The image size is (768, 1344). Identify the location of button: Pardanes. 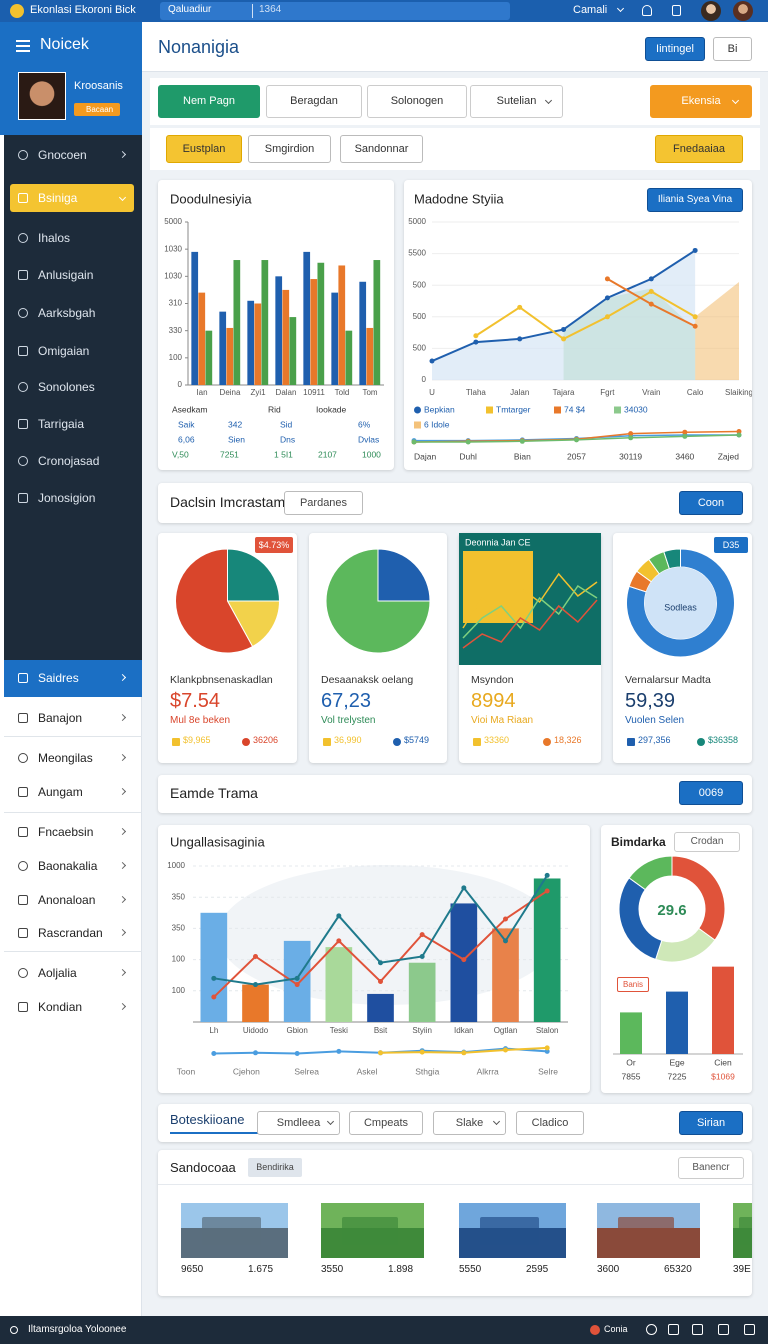
(323, 503).